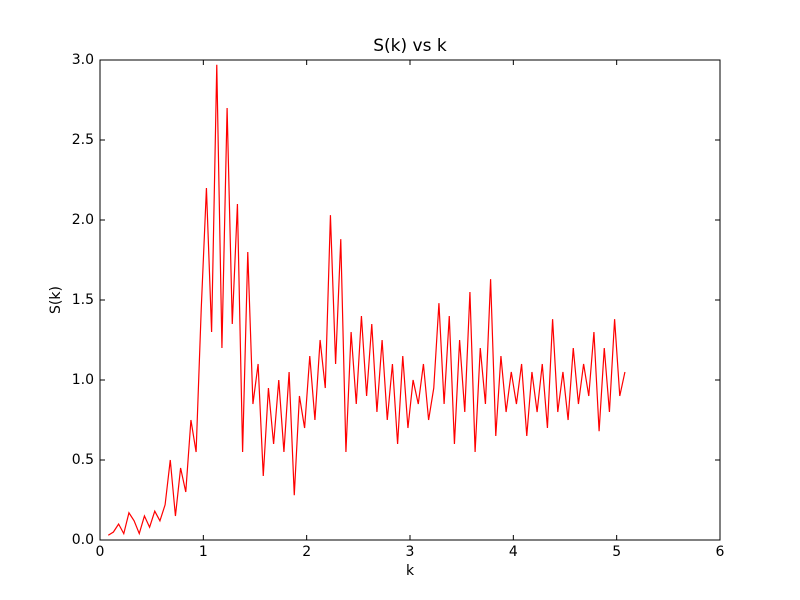 The height and width of the screenshot is (600, 800). Describe the element at coordinates (203, 552) in the screenshot. I see `x-tick-label: 1` at that location.